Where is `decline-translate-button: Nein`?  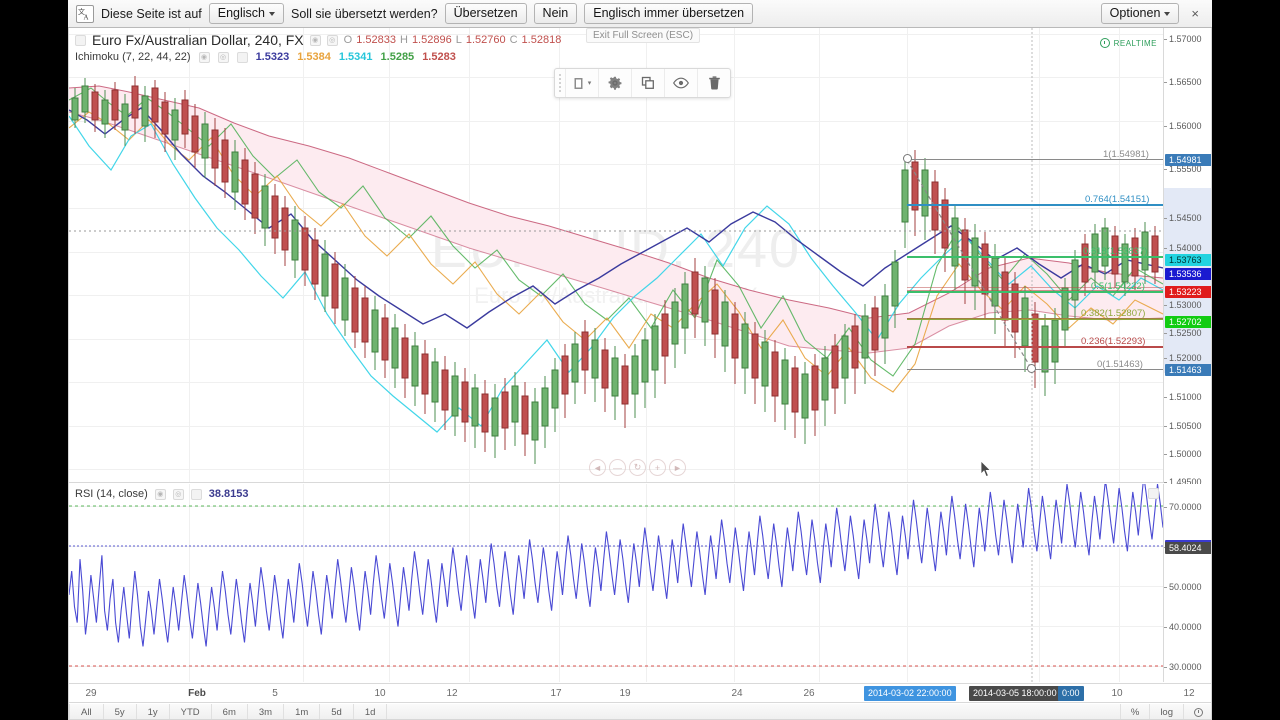 decline-translate-button: Nein is located at coordinates (555, 13).